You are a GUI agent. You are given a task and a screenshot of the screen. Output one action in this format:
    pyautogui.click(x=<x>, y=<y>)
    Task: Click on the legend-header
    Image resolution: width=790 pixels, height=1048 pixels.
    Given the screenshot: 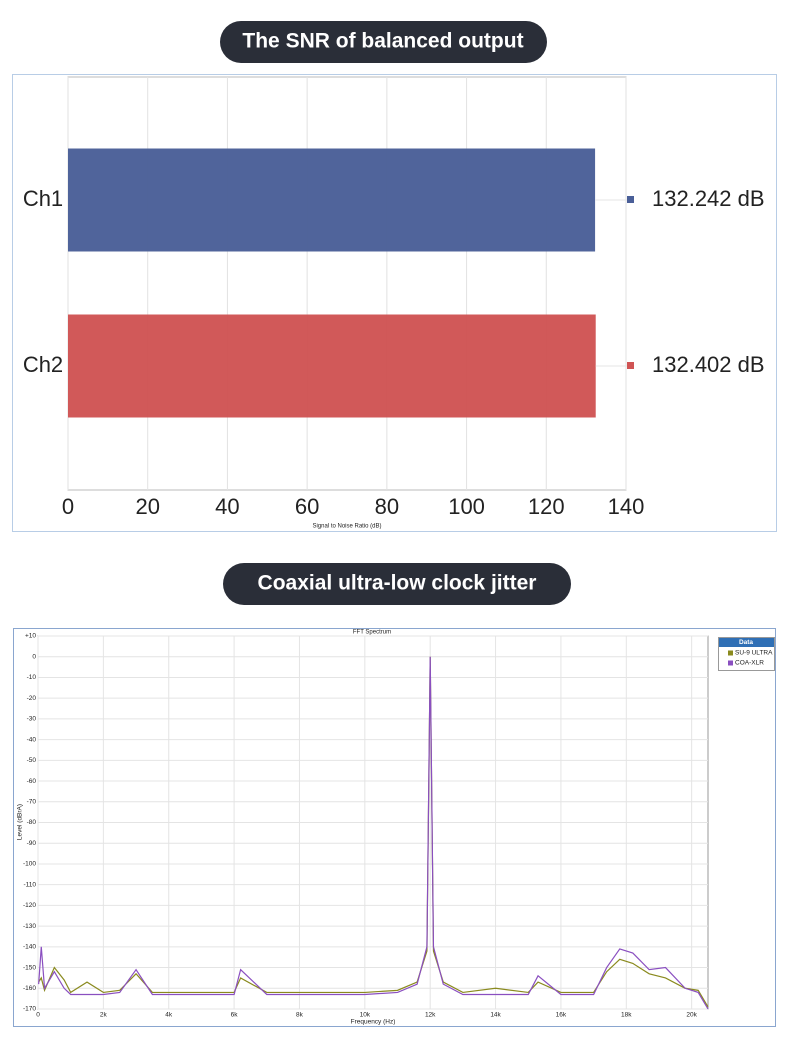 What is the action you would take?
    pyautogui.click(x=746, y=642)
    